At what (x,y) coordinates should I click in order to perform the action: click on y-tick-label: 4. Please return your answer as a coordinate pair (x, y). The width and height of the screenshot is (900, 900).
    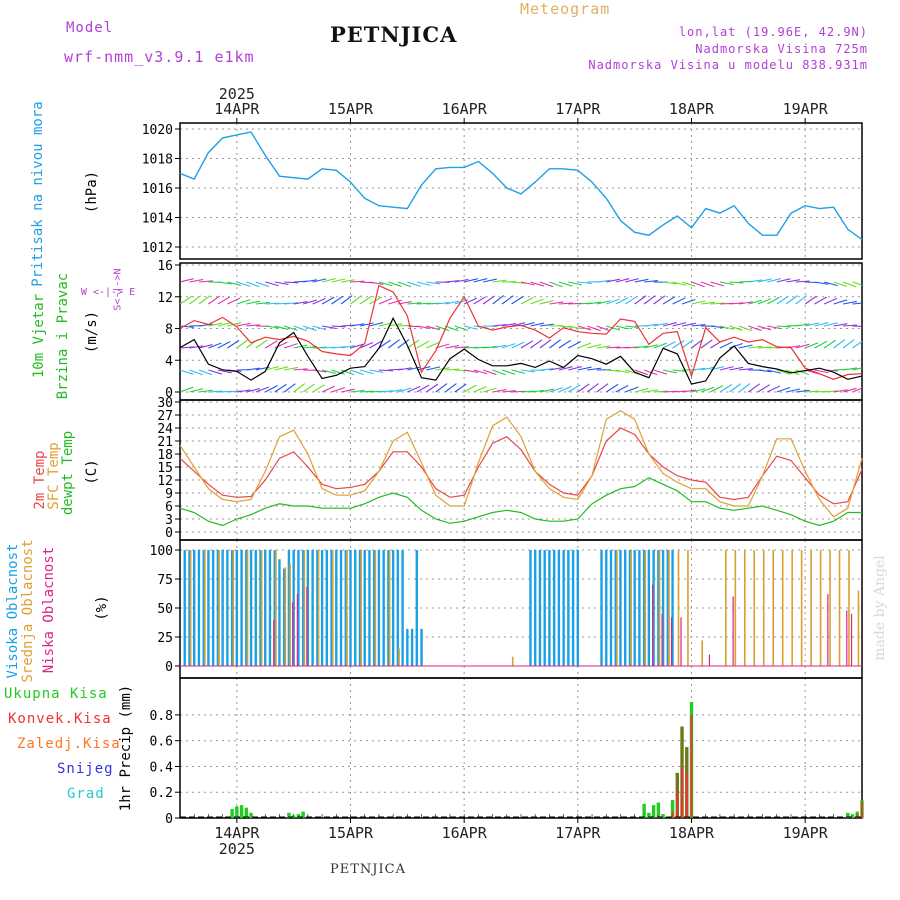
    Looking at the image, I should click on (169, 361).